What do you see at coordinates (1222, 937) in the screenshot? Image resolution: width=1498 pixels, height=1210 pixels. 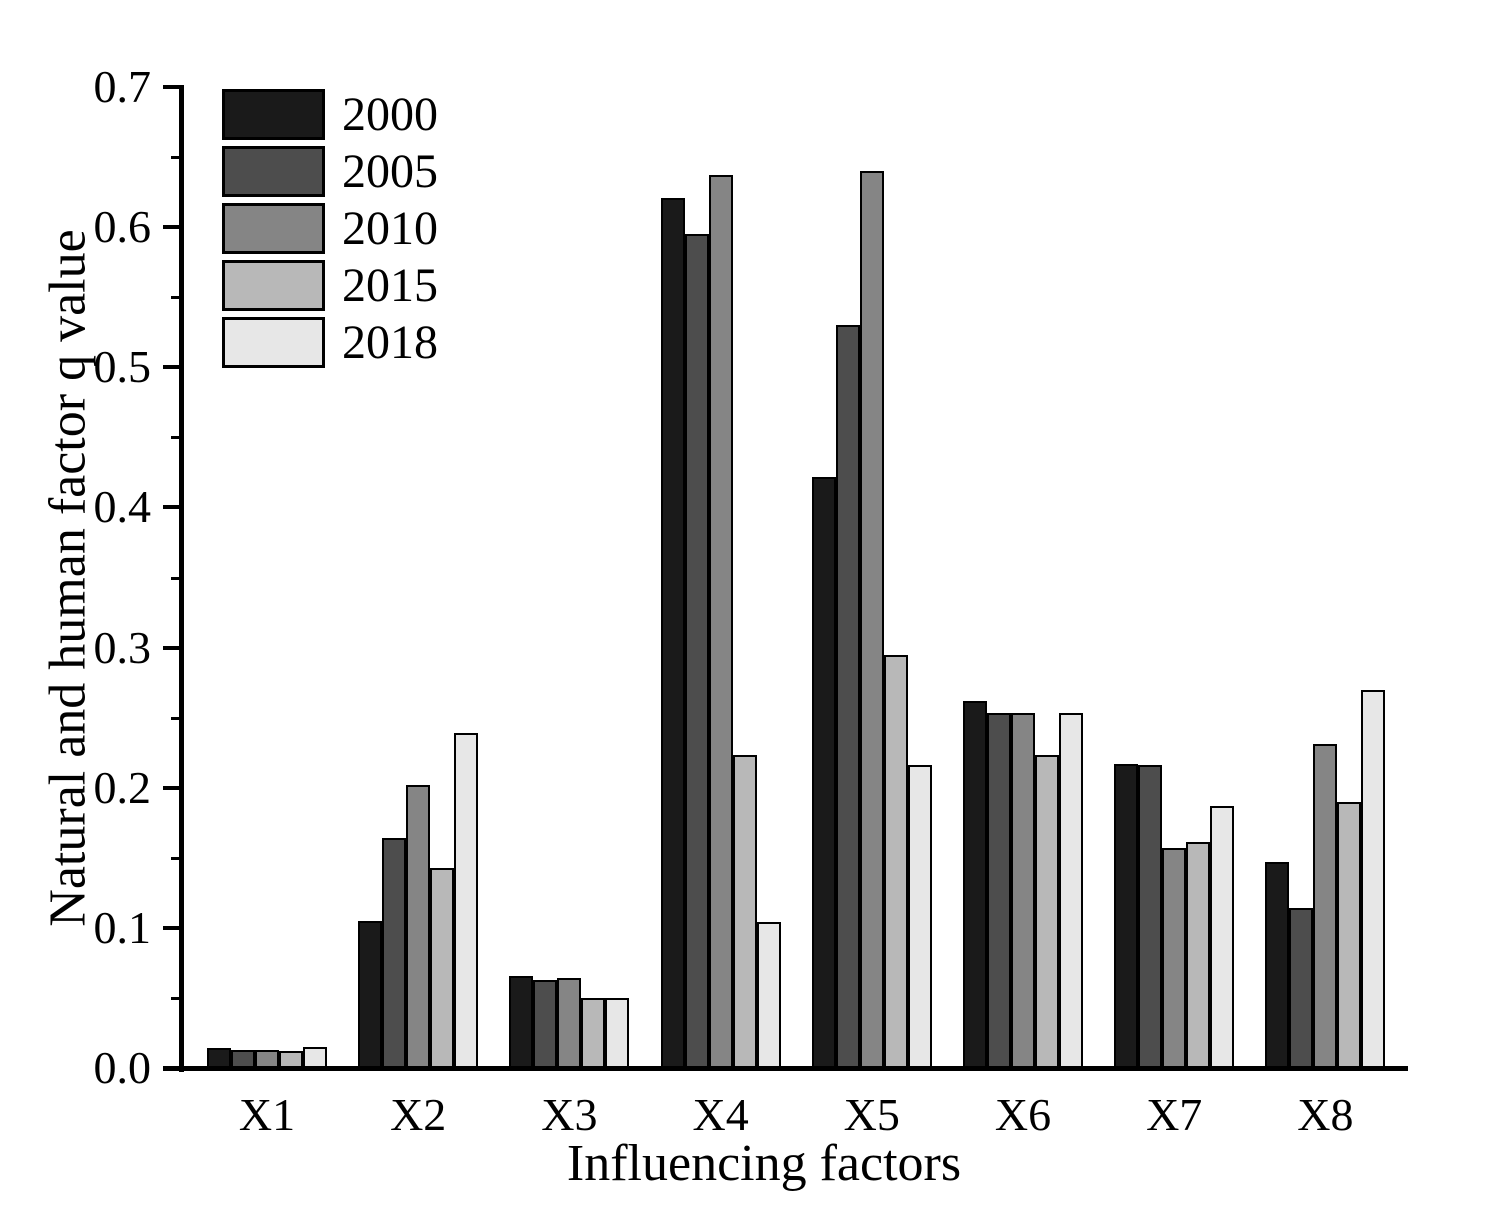 I see `bar-x7-2018` at bounding box center [1222, 937].